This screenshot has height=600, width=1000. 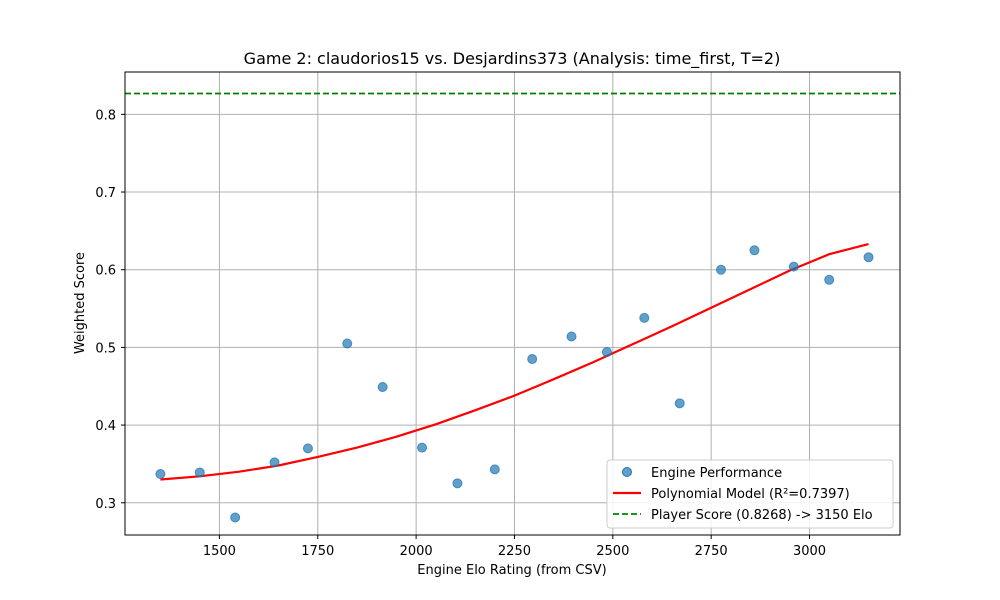 I want to click on y-tick-label: 0.3, so click(x=105, y=504).